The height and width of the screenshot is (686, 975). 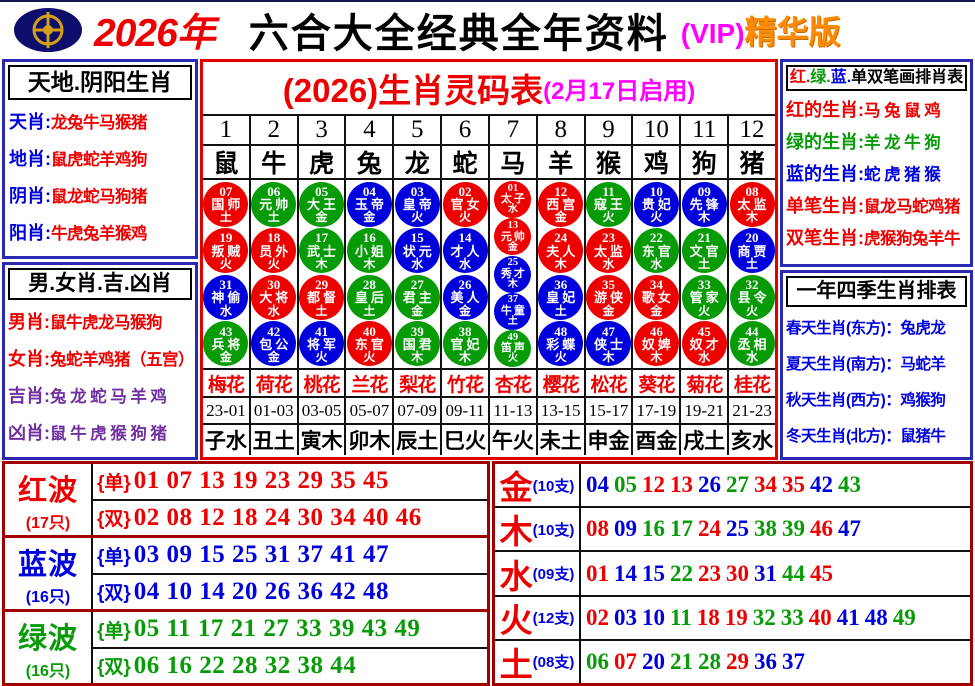 What do you see at coordinates (275, 344) in the screenshot?
I see `ball-title: 包公` at bounding box center [275, 344].